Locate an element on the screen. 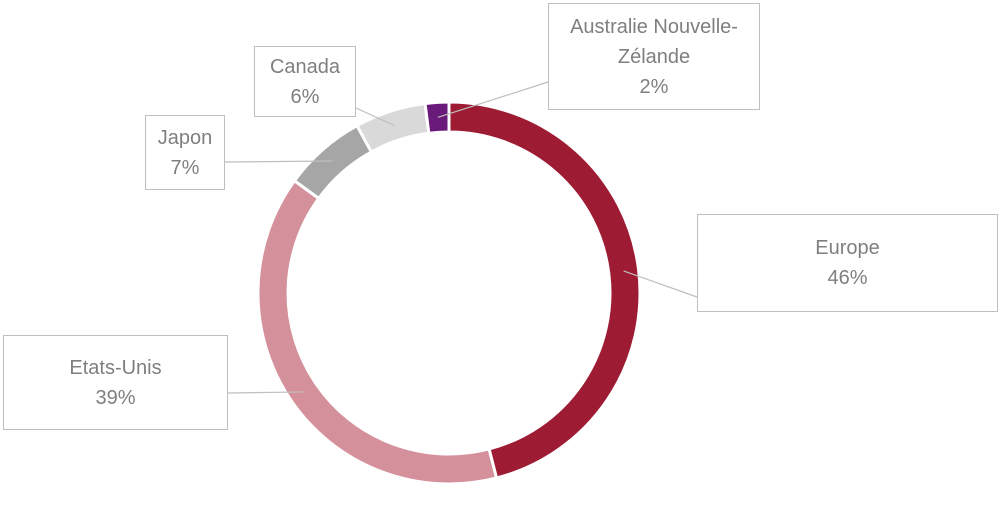  data-label: Australie Nouvelle-Zélande 2% is located at coordinates (654, 56).